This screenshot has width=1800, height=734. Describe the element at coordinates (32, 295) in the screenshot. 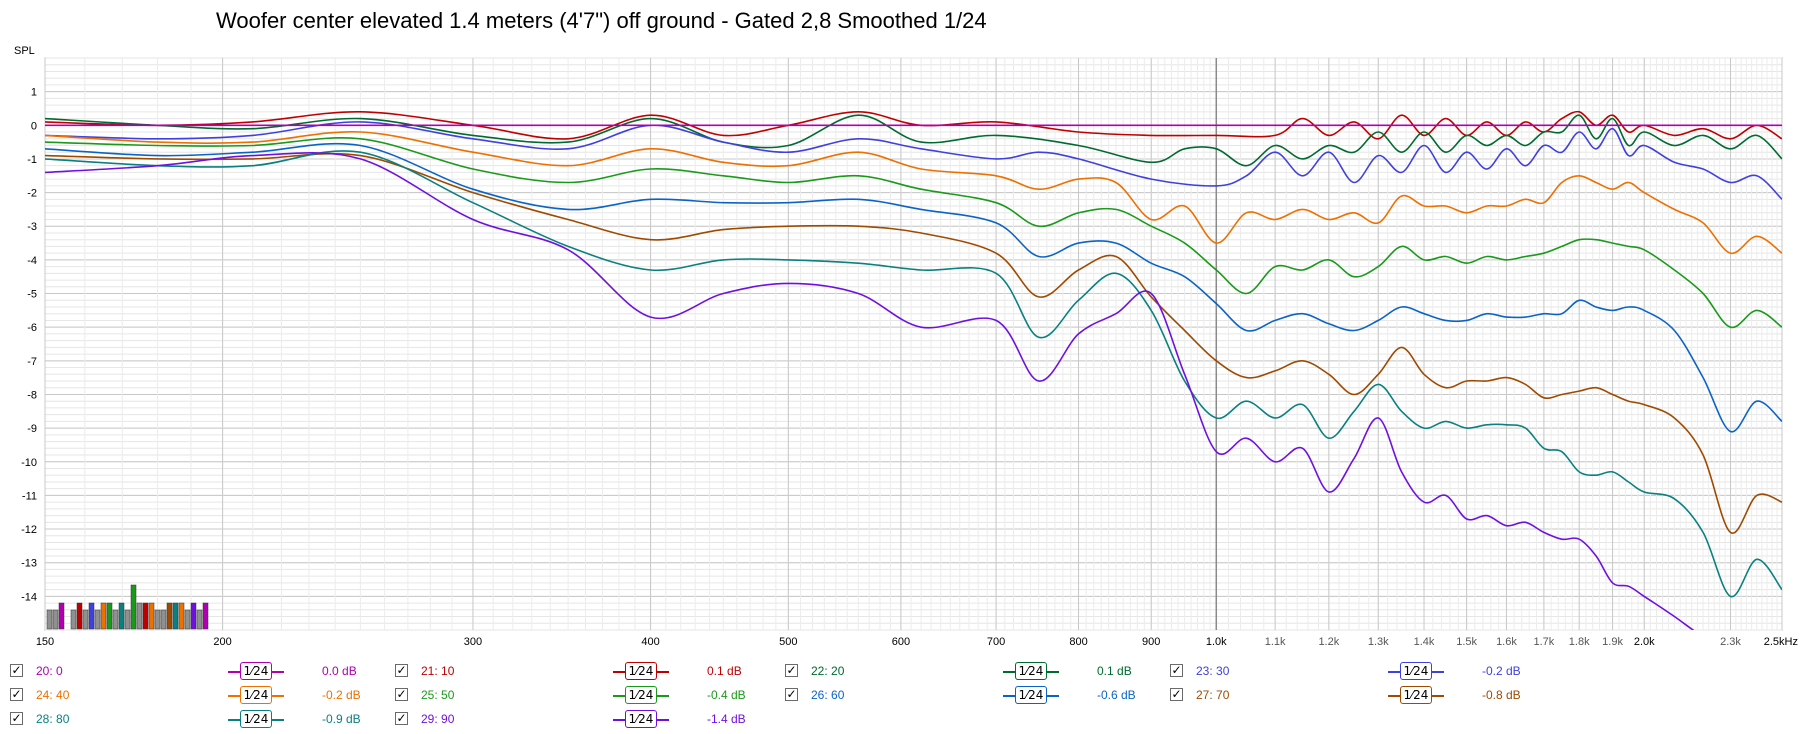

I see `y-tick-label: -5` at that location.